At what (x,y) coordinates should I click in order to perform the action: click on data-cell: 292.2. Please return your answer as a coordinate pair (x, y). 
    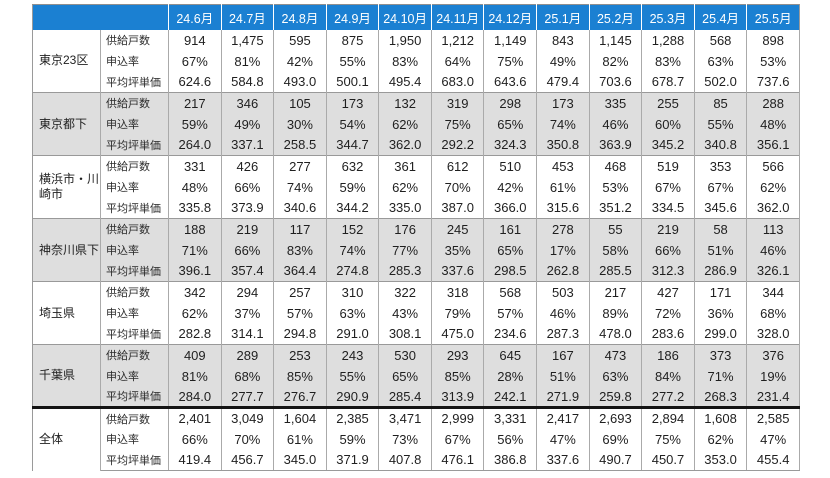
    Looking at the image, I should click on (458, 145).